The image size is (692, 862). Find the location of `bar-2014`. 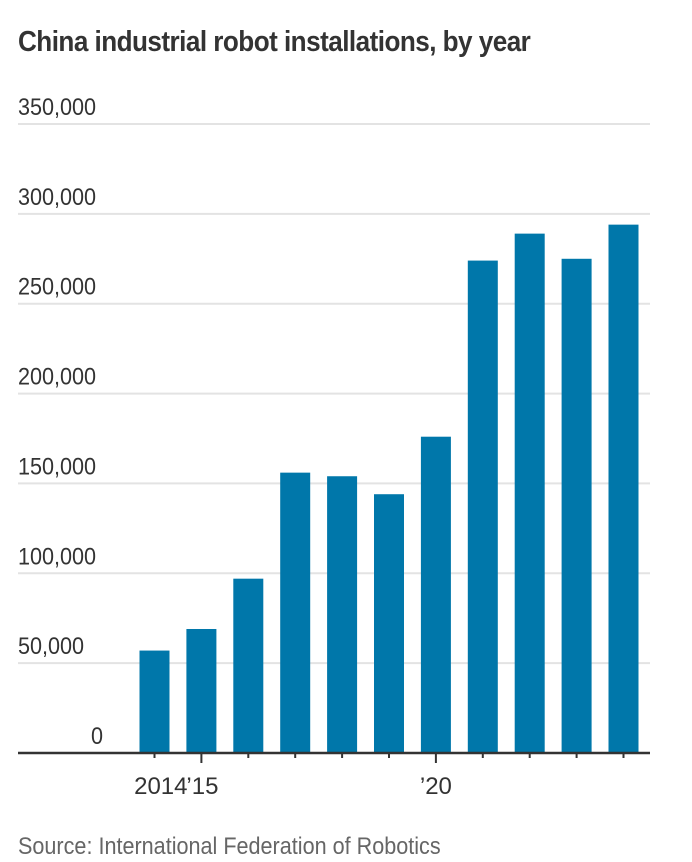

bar-2014 is located at coordinates (154, 701).